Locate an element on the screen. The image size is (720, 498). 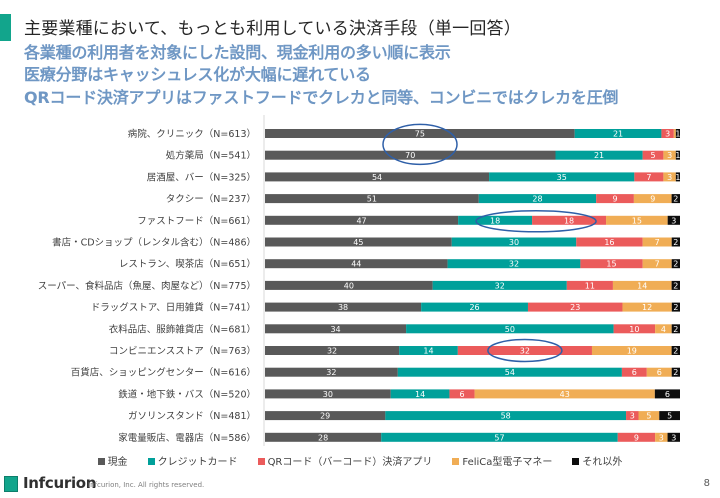
legend-item: クレジットカード is located at coordinates (192, 460).